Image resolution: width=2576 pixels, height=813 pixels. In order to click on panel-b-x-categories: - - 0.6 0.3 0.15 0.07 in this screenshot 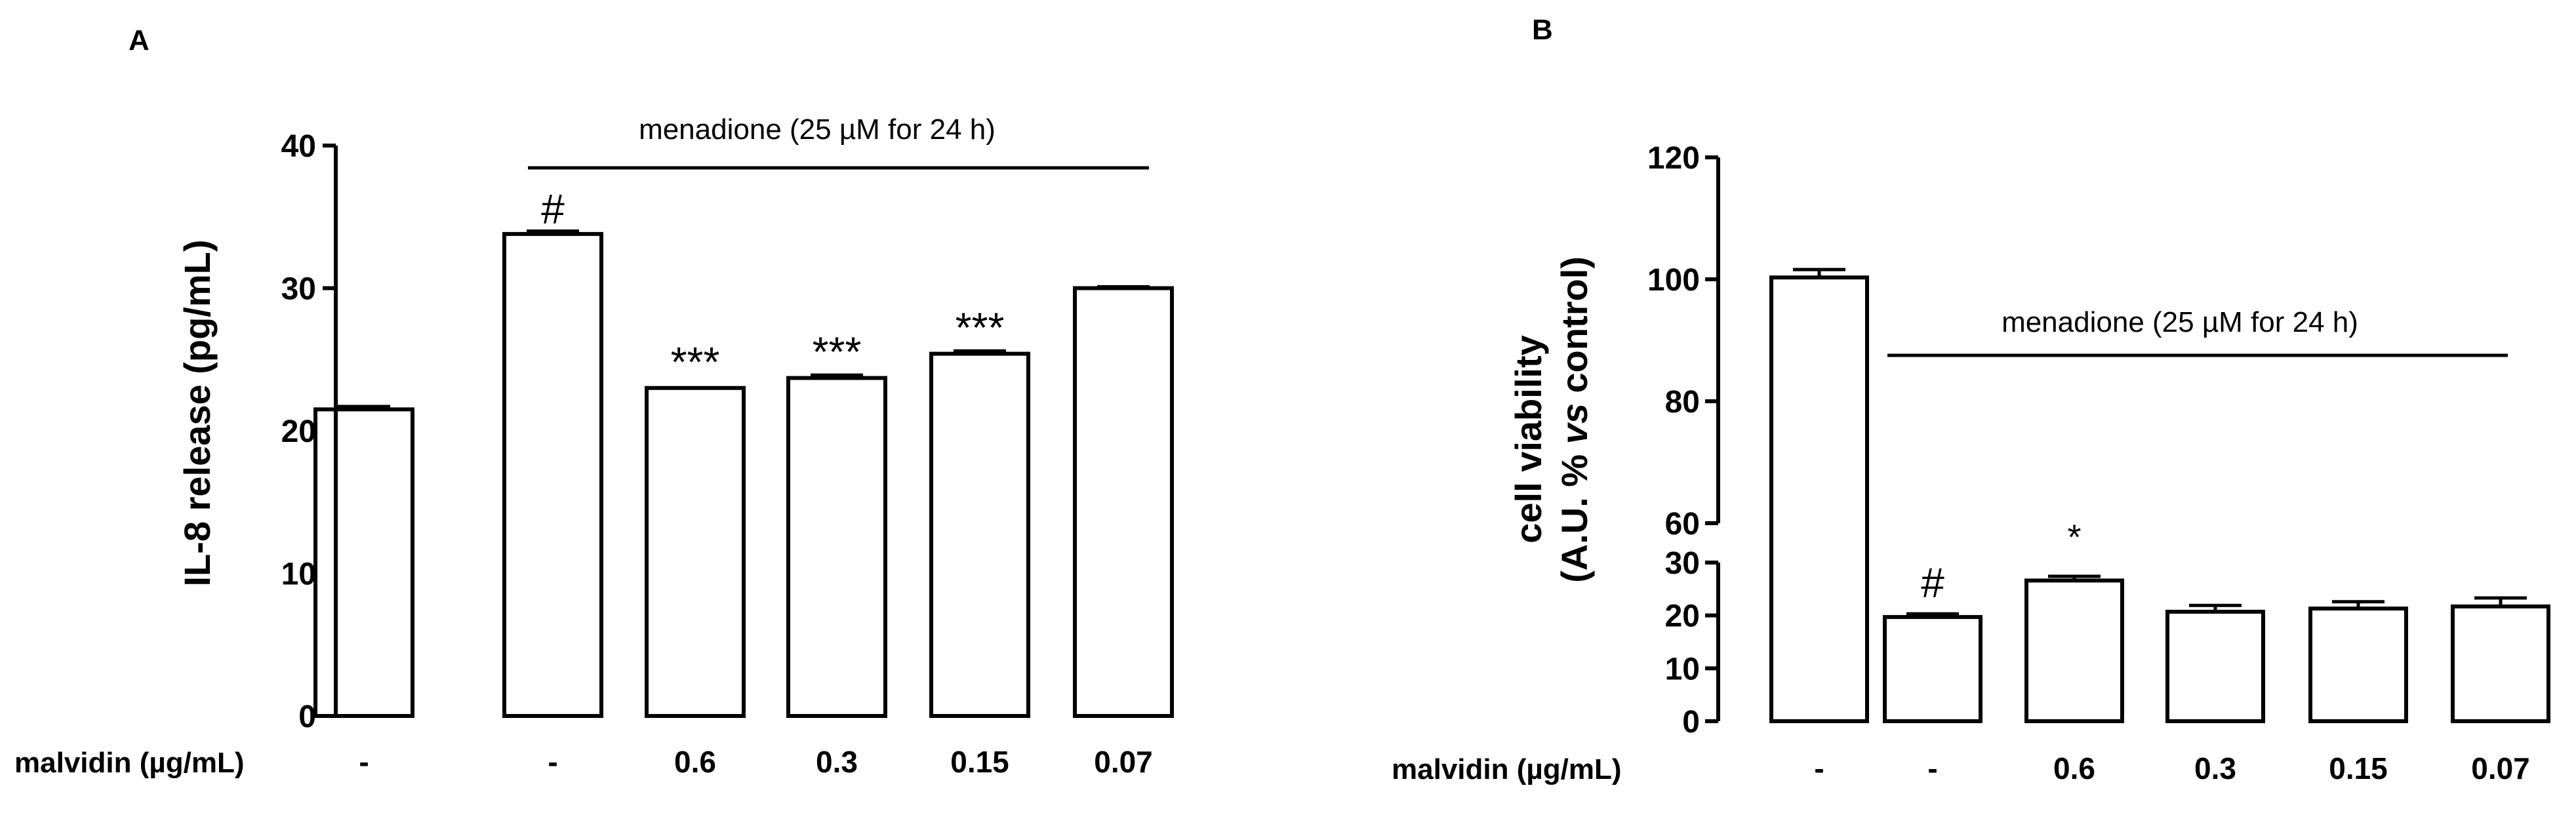, I will do `click(2171, 768)`.